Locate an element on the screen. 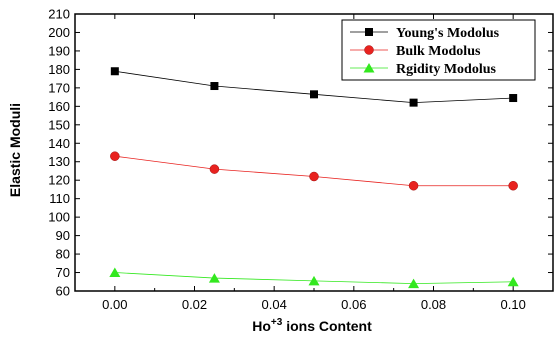  y-tick-label: 150 is located at coordinates (59, 124).